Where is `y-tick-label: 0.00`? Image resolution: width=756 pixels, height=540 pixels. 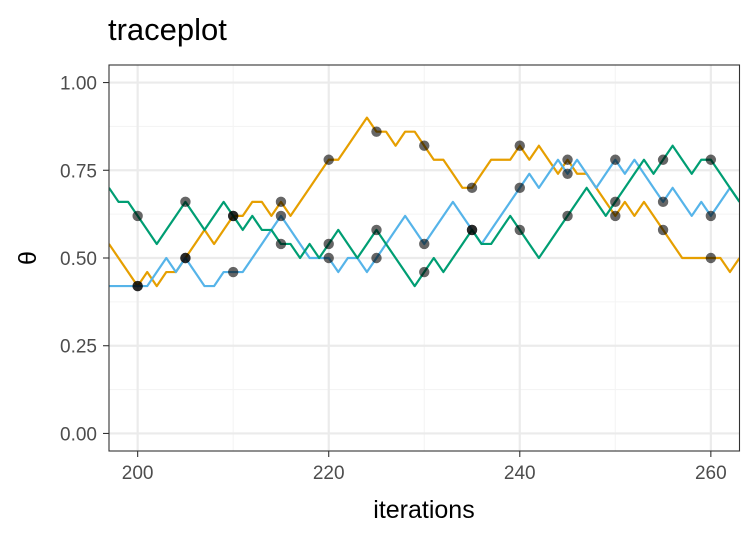
y-tick-label: 0.00 is located at coordinates (78, 434).